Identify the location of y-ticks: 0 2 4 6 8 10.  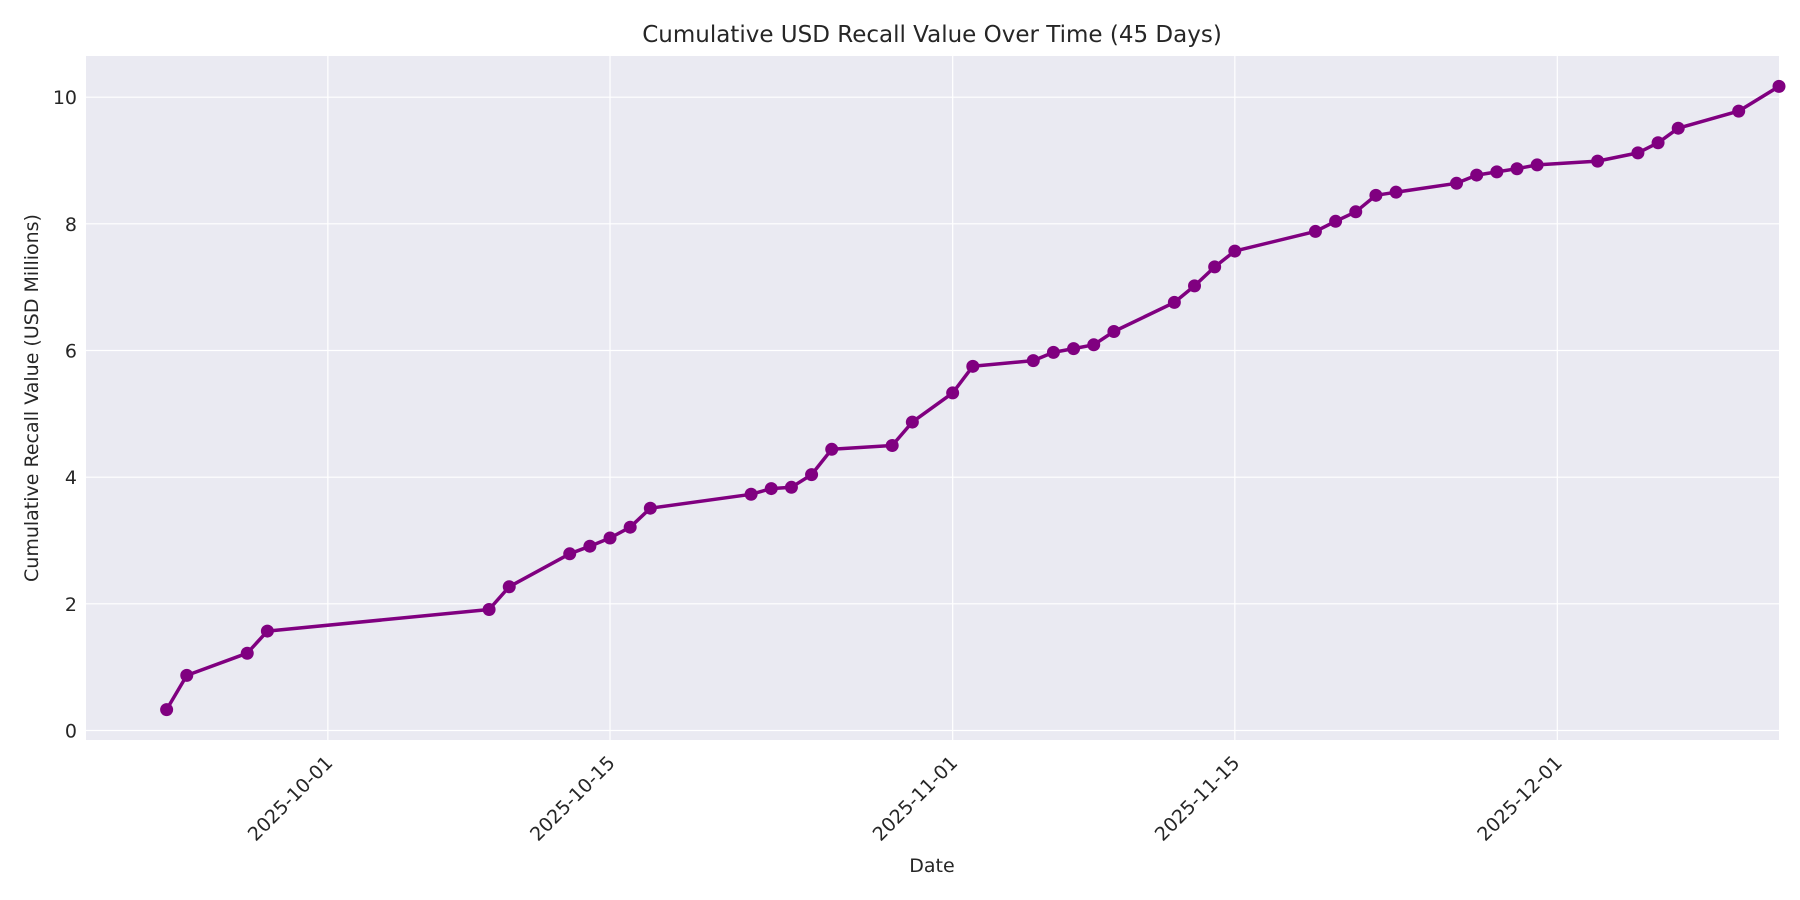
(65, 414).